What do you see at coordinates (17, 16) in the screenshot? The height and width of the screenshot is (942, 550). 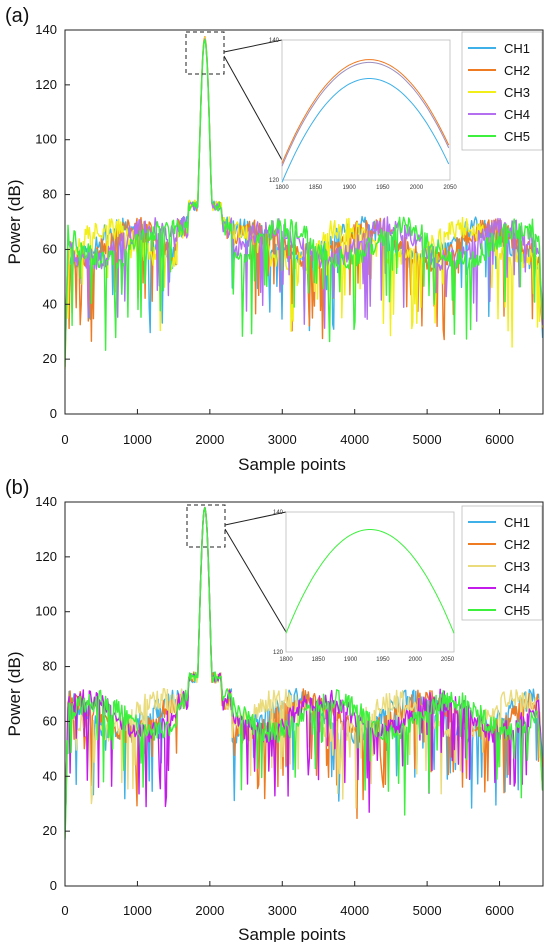 I see `panel-label: (a)` at bounding box center [17, 16].